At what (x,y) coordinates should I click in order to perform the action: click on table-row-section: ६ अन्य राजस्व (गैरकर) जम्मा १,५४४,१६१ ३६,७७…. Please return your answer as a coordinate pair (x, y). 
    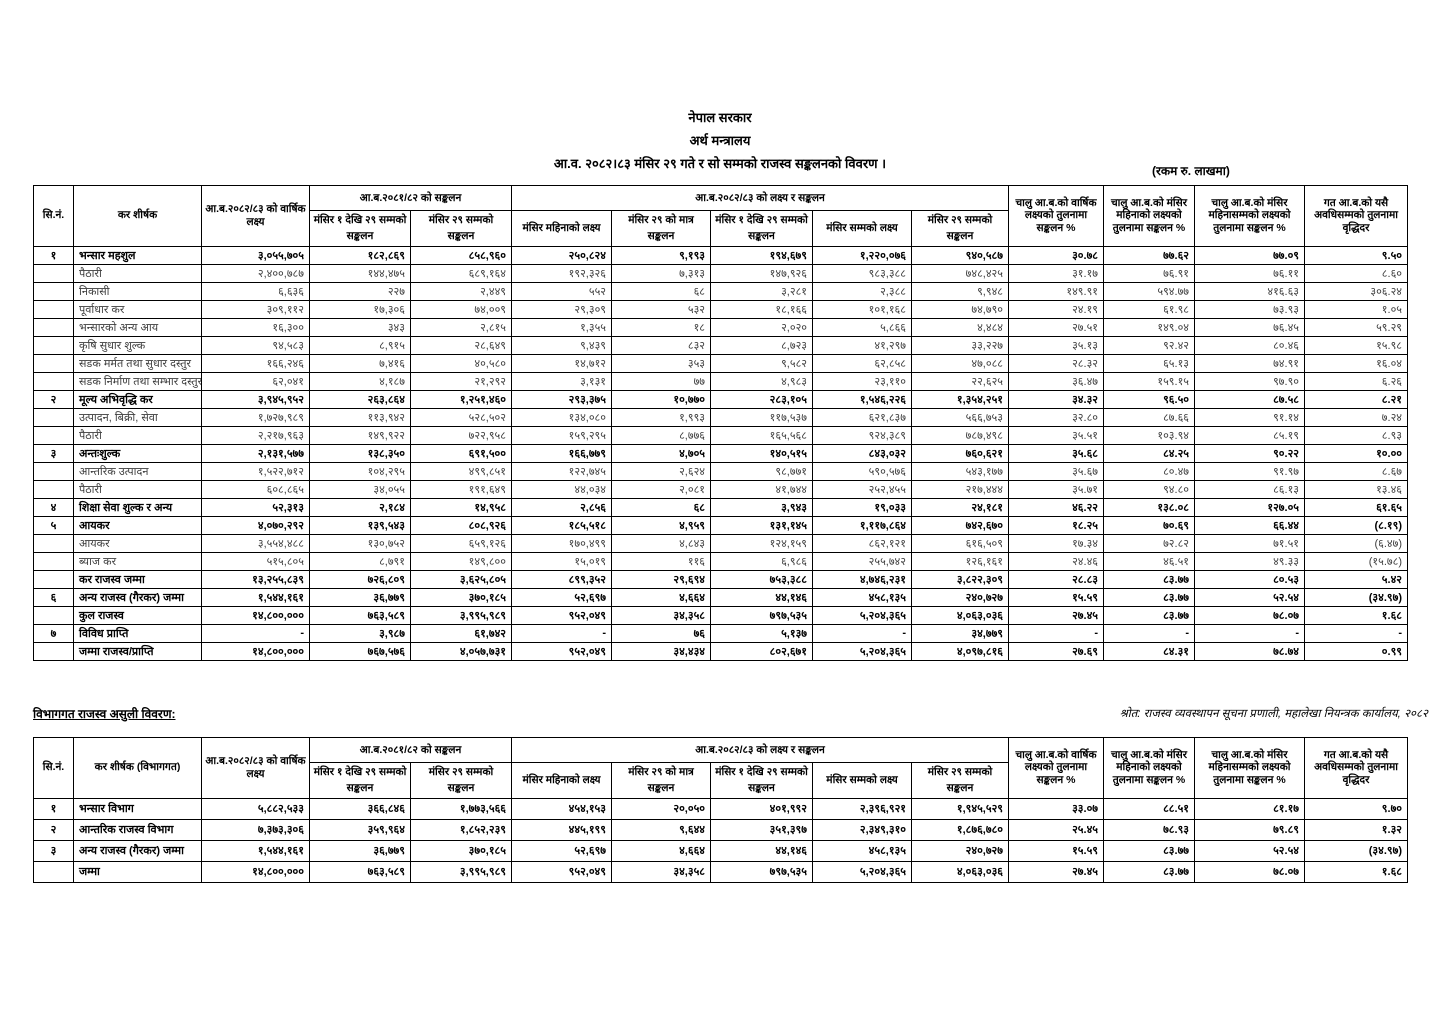
    Looking at the image, I should click on (721, 597).